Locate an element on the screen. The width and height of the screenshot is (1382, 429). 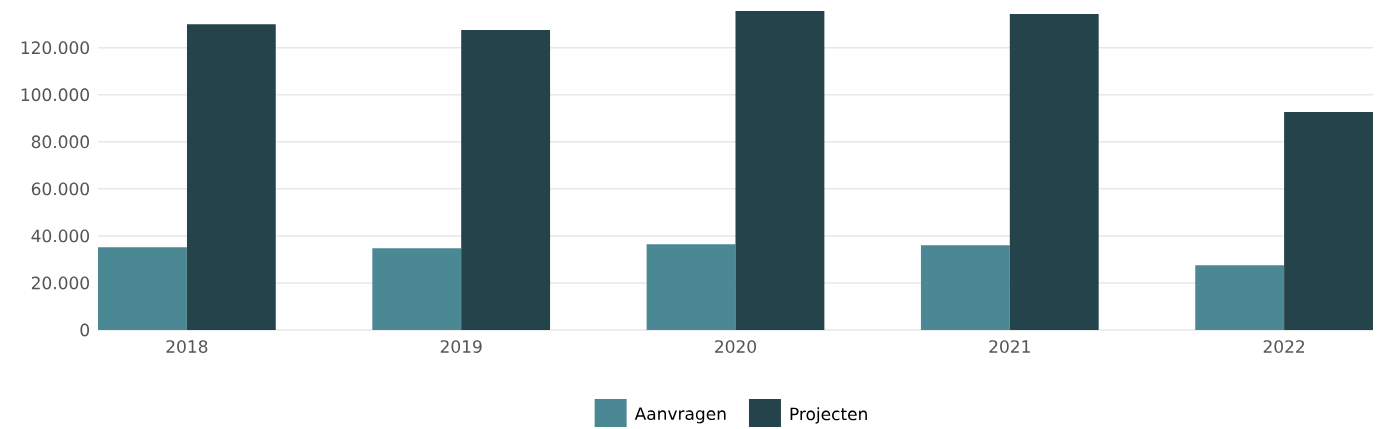
y-tick-label: 60.000 is located at coordinates (60, 189).